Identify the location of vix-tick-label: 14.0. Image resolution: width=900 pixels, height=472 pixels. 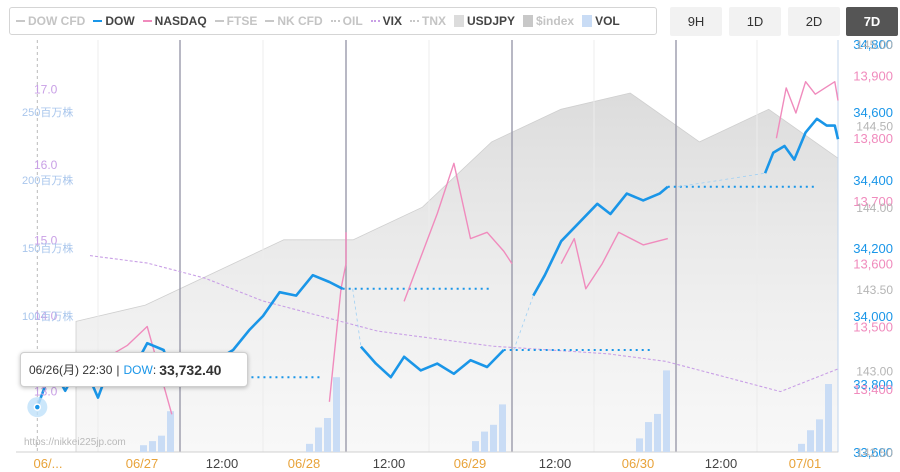
(46, 316).